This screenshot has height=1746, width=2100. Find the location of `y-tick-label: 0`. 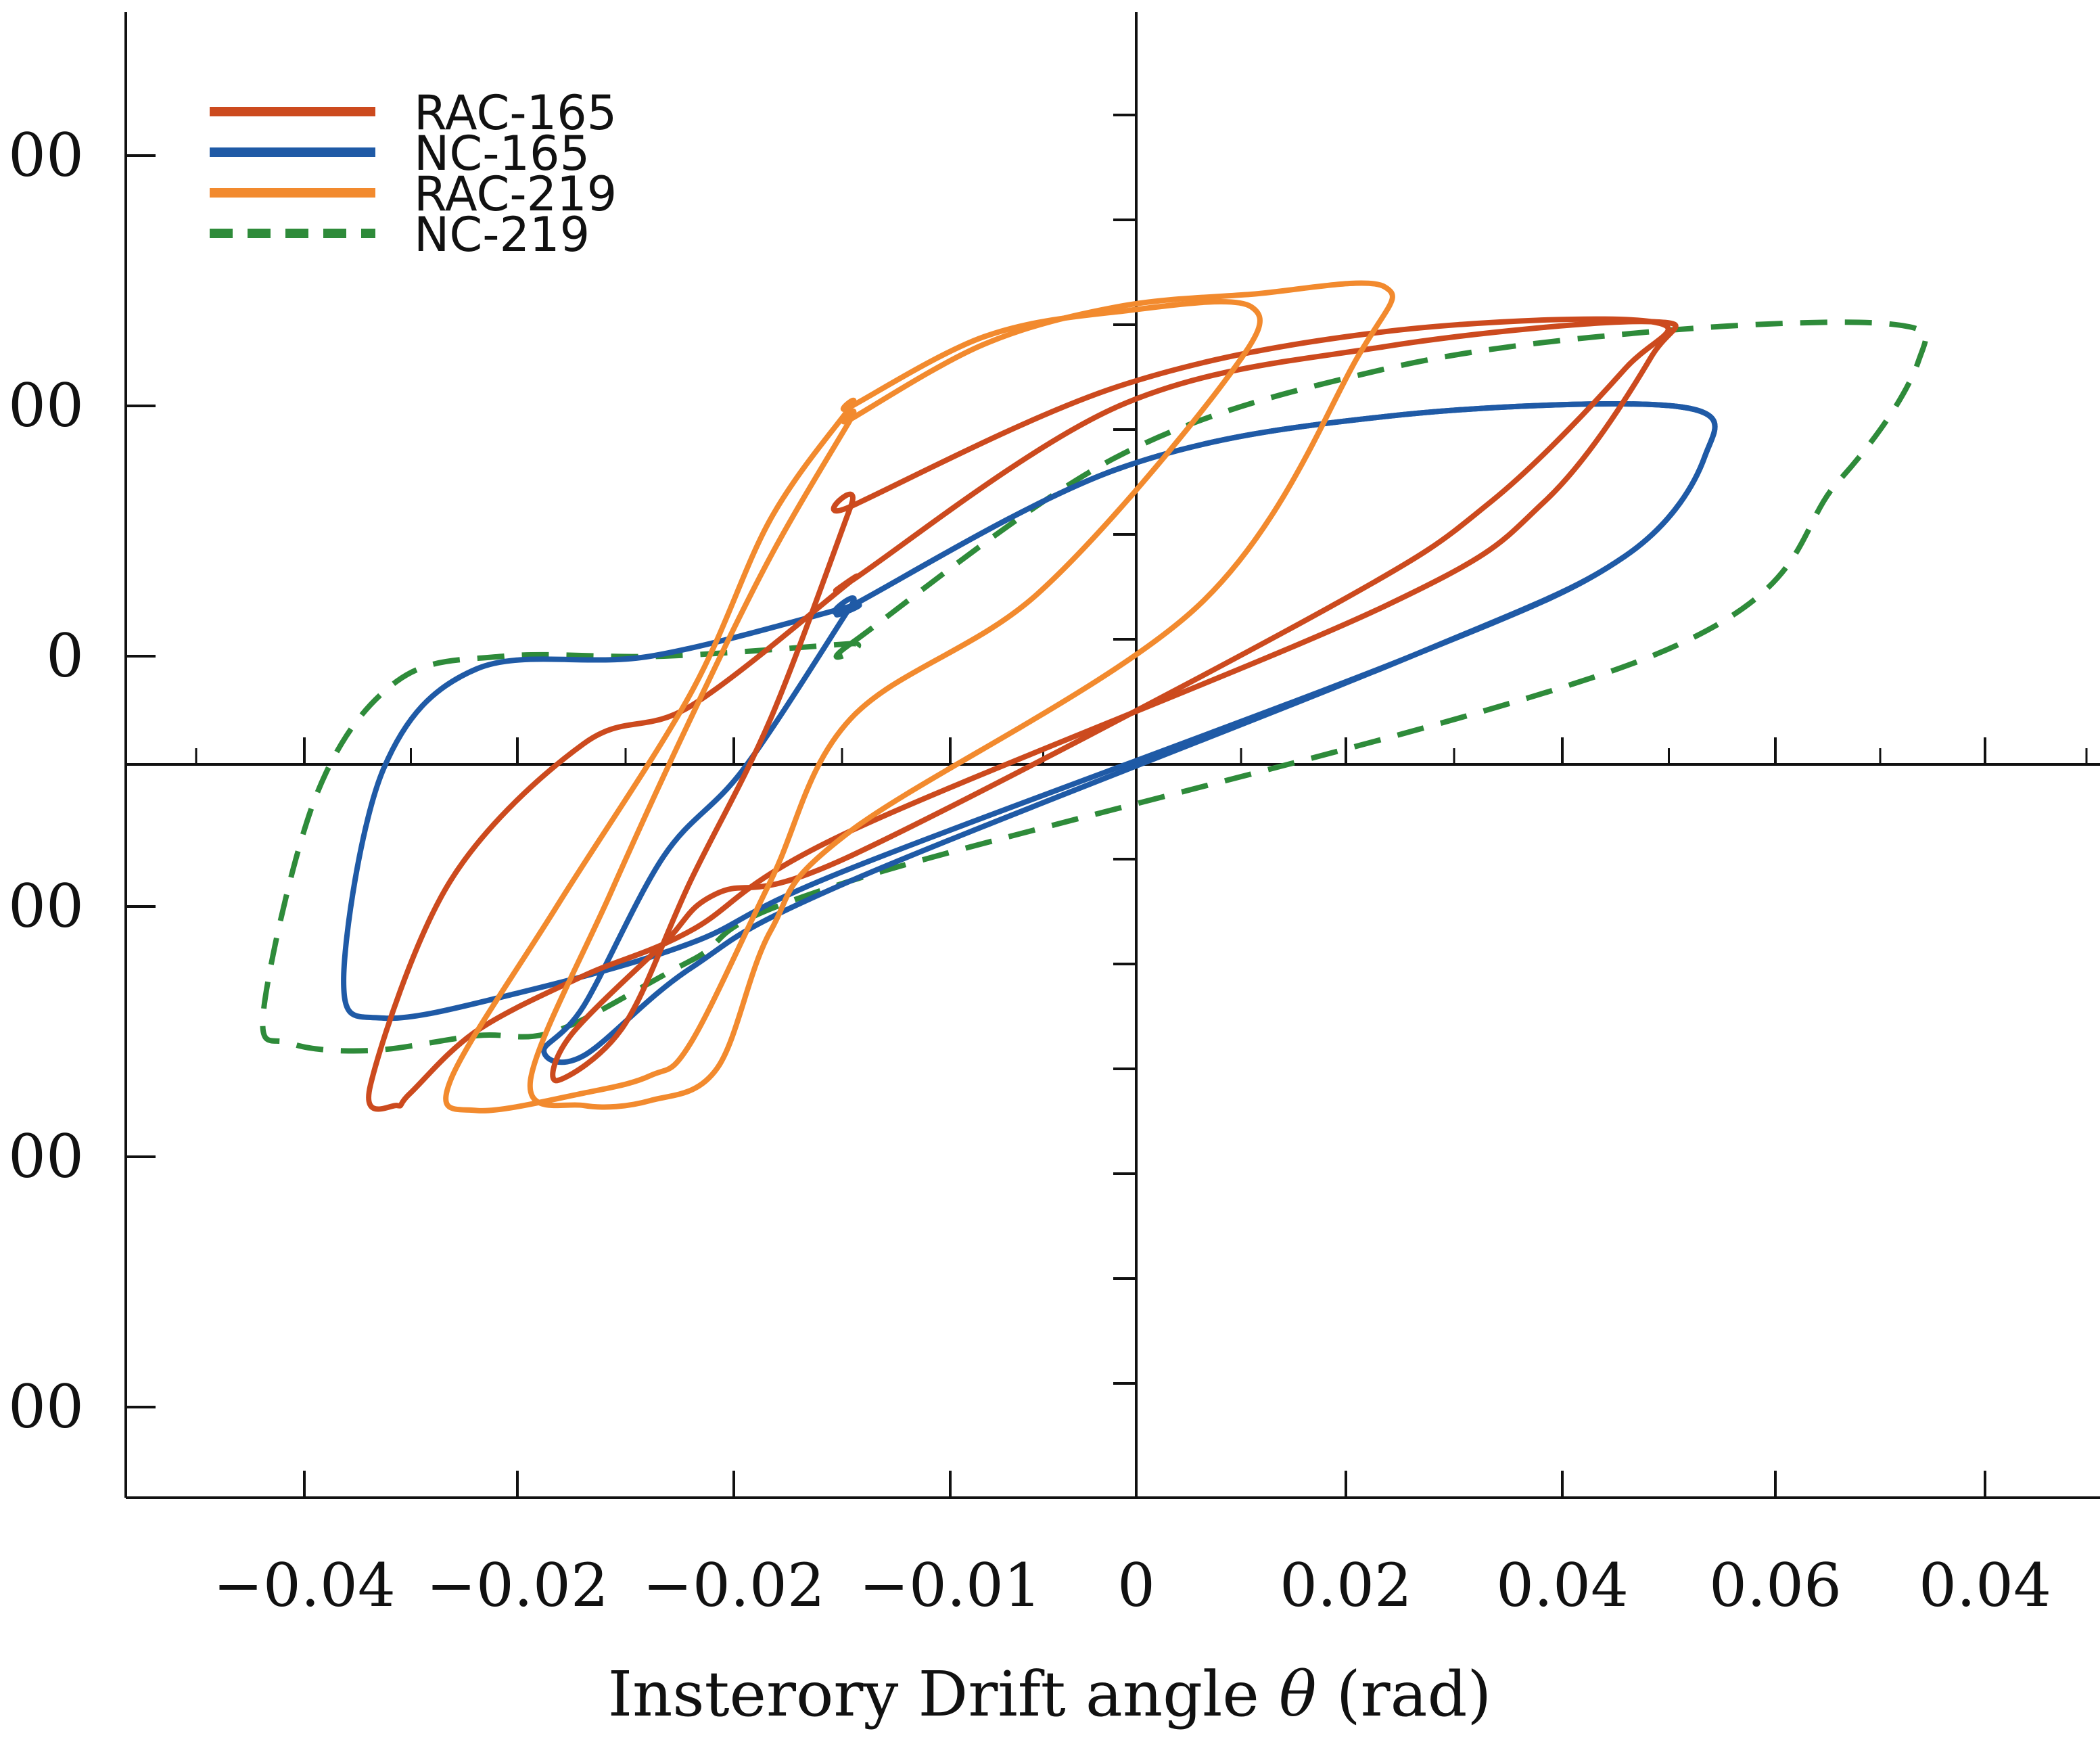

y-tick-label: 0 is located at coordinates (65, 656).